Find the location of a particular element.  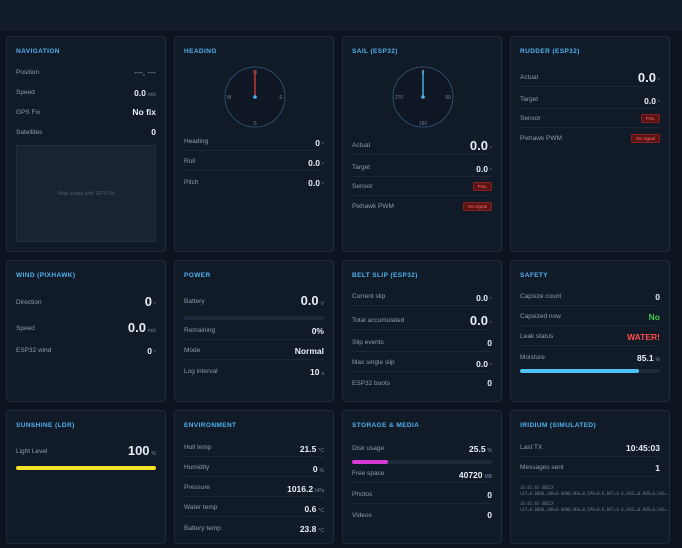

env-row-humidity: Humidity 0% is located at coordinates (254, 468).